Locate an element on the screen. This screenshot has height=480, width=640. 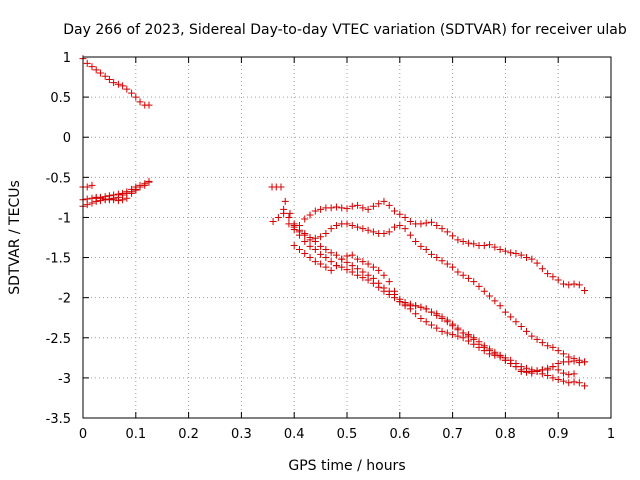
x-tick-label: 0.1 is located at coordinates (135, 434).